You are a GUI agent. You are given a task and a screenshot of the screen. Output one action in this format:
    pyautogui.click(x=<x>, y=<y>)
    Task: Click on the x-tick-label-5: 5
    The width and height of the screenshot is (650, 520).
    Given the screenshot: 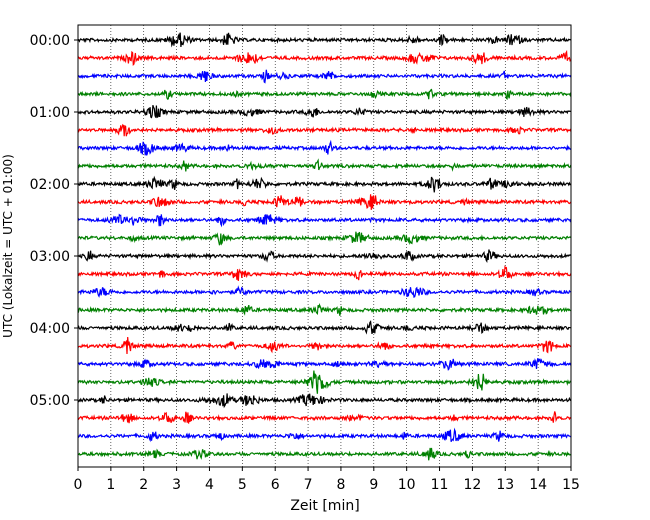 What is the action you would take?
    pyautogui.click(x=242, y=485)
    